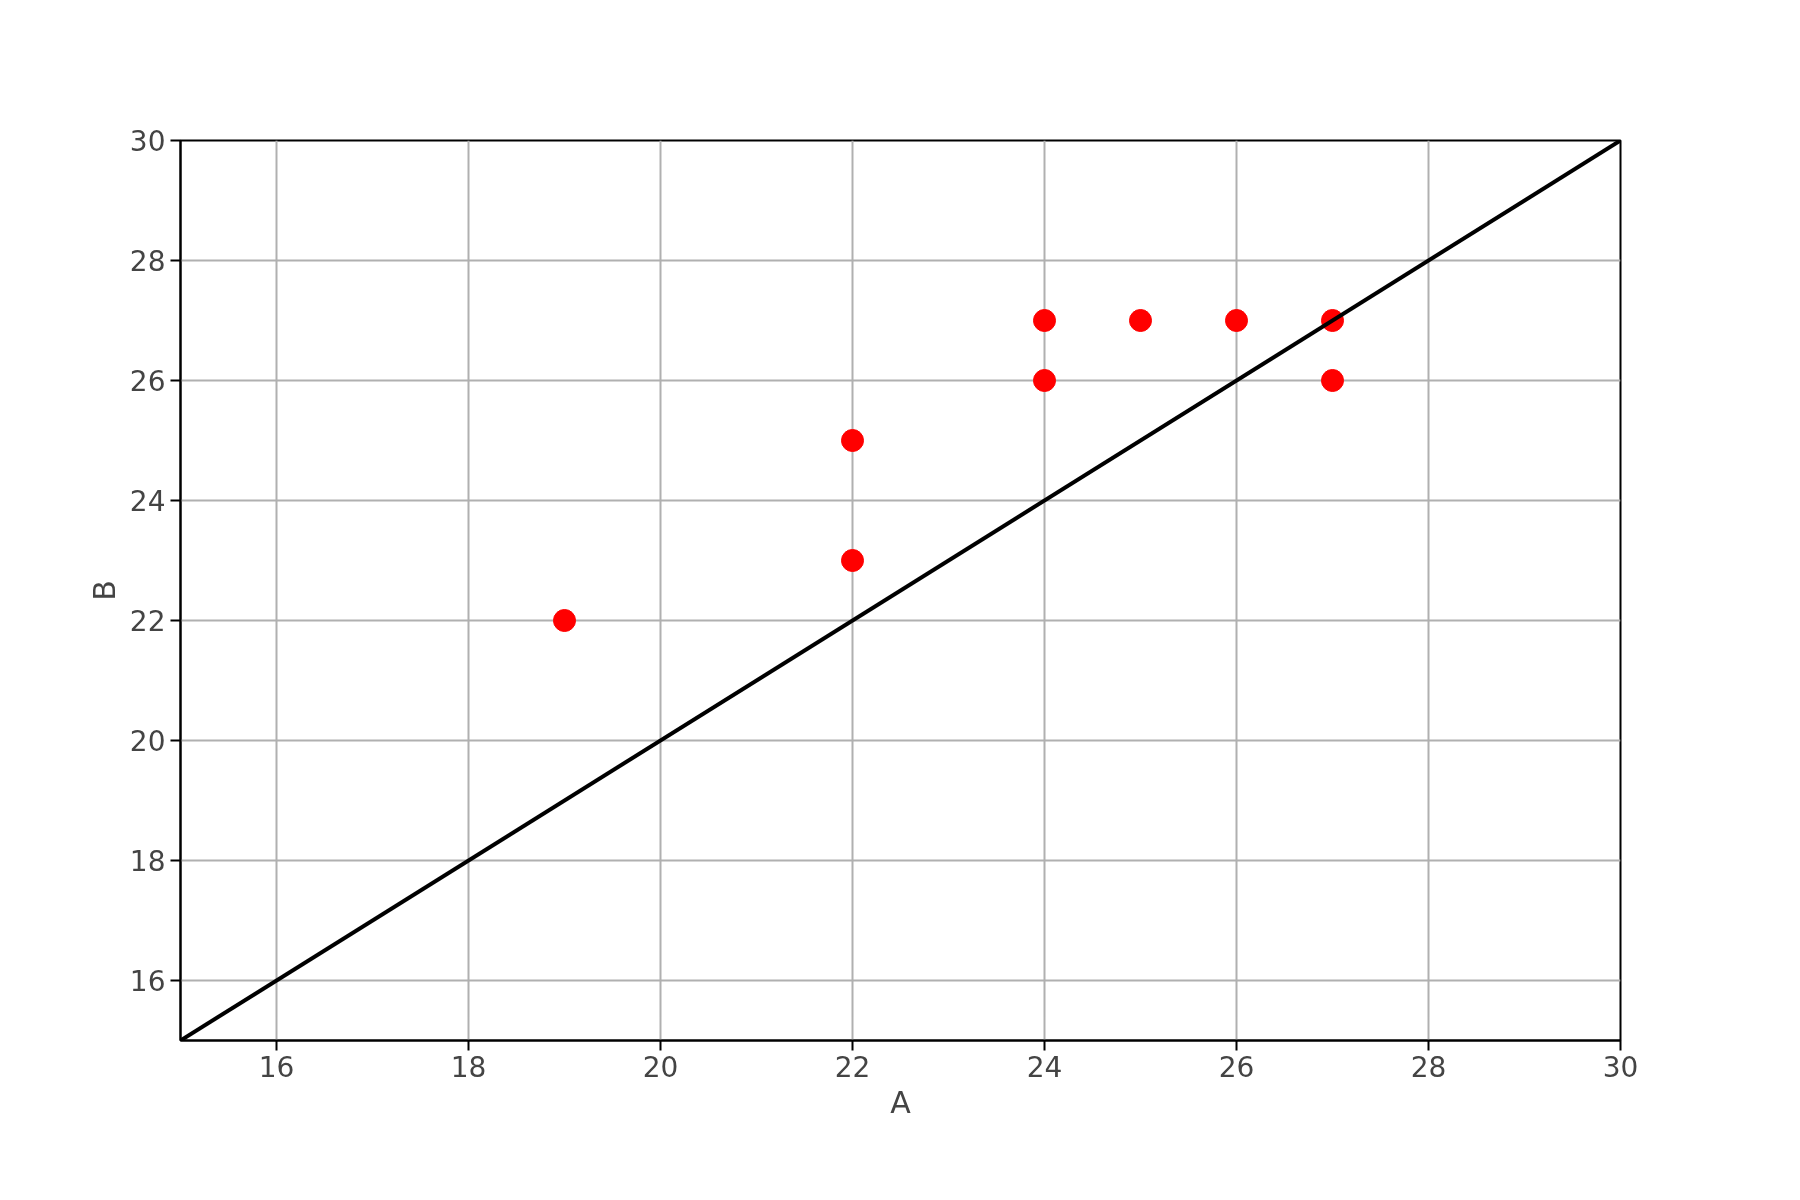  What do you see at coordinates (147, 621) in the screenshot?
I see `y-tick-label: 22` at bounding box center [147, 621].